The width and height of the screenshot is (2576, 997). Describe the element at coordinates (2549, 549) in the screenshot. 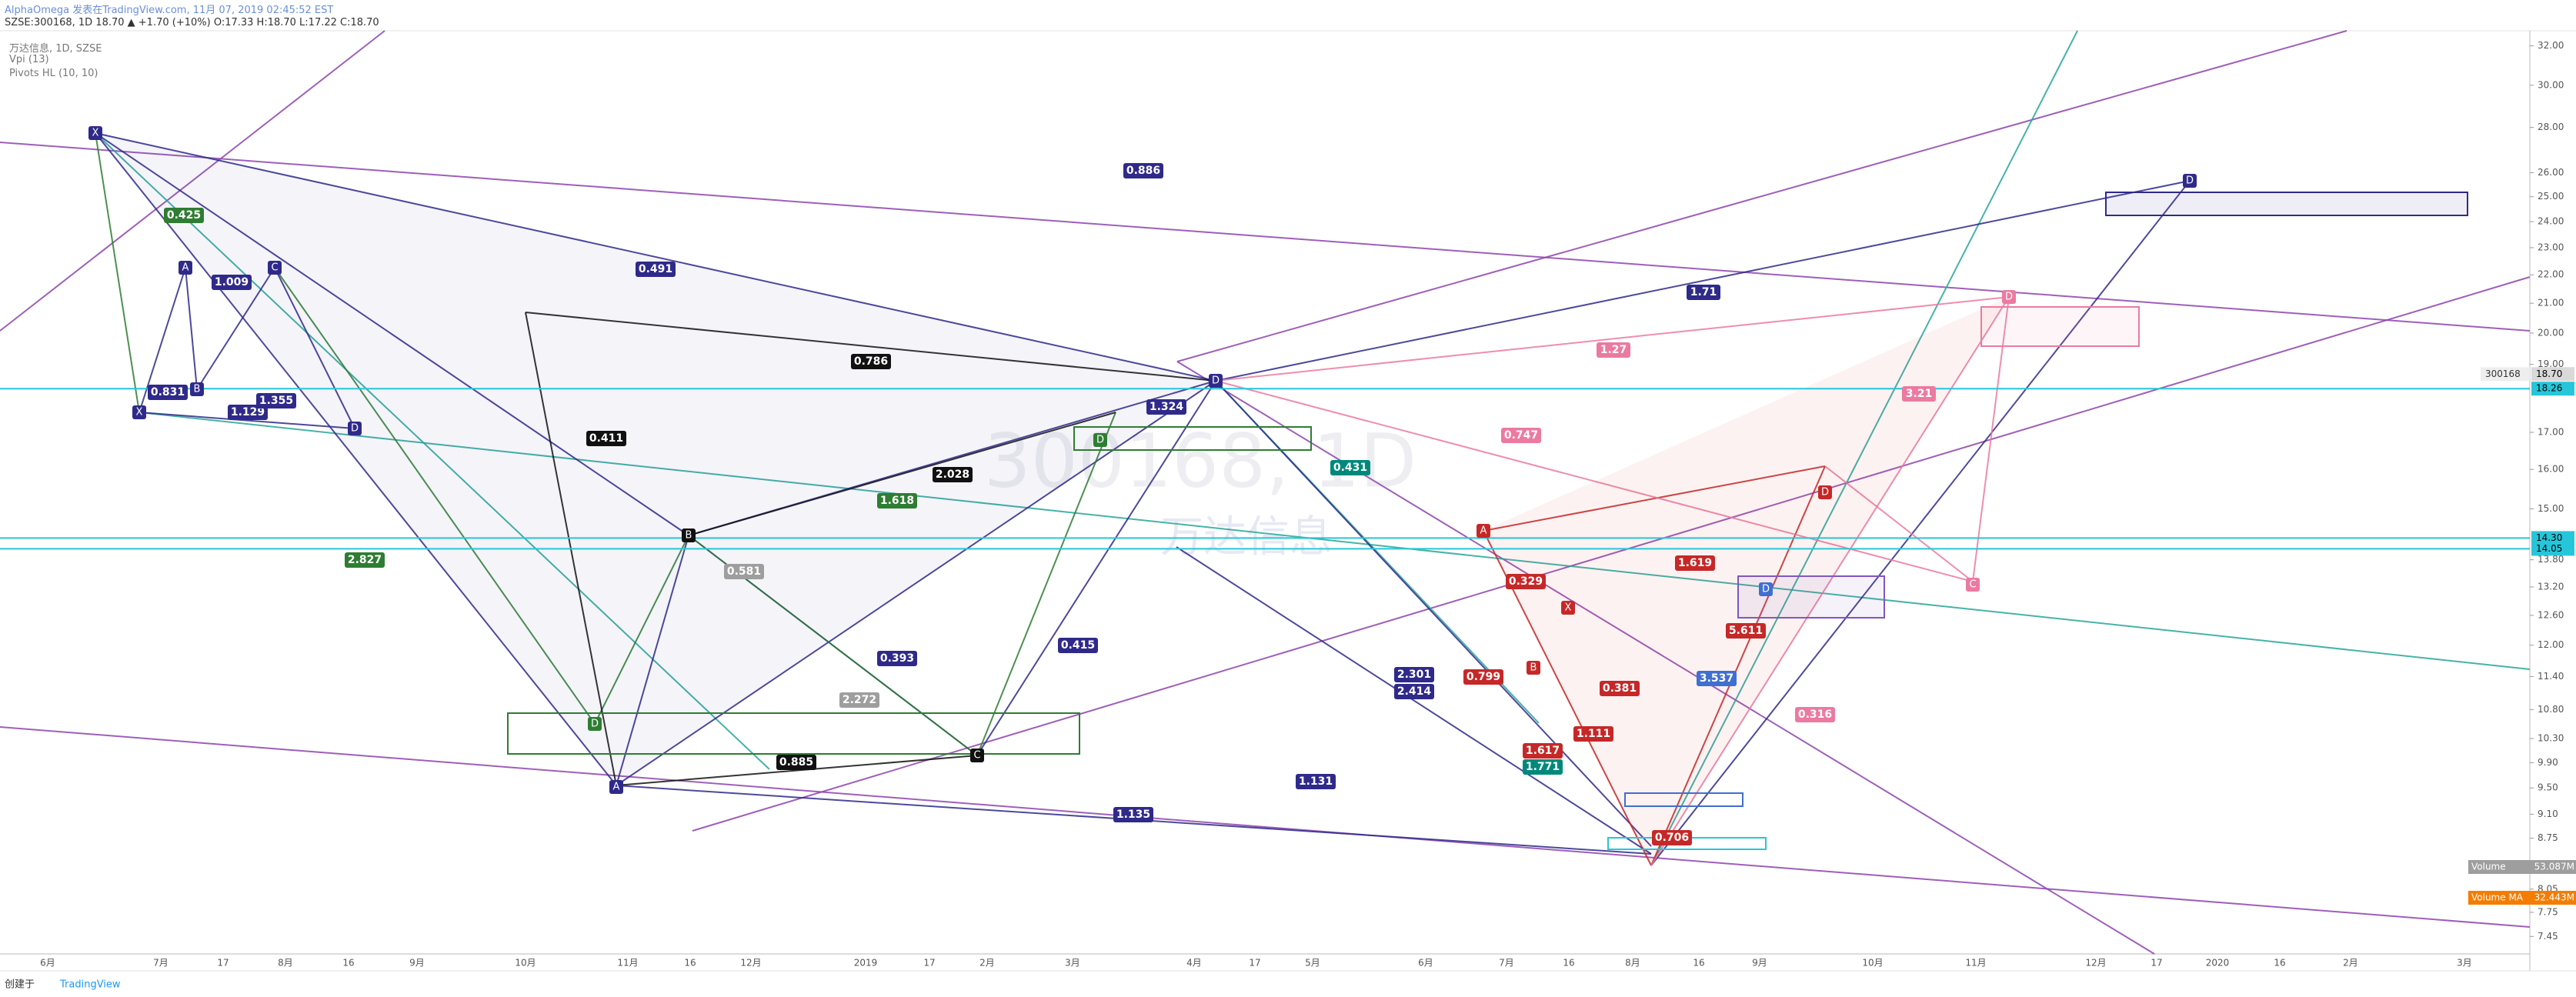

I see `price-tag-label: 14.05` at that location.